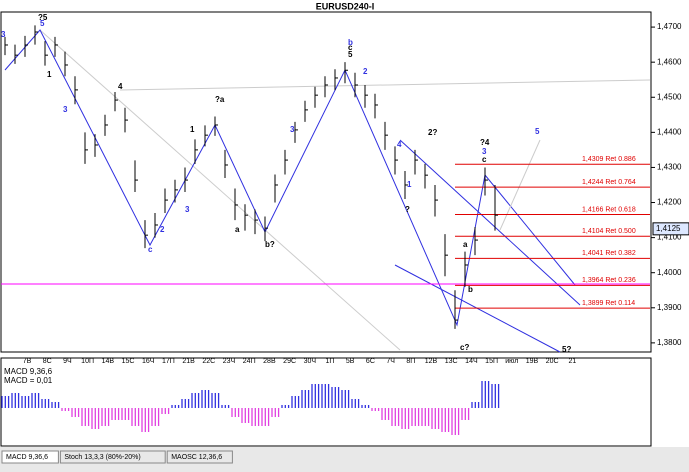 The image size is (689, 472). I want to click on fib-label: 1,4041 Ret 0.382, so click(609, 253).